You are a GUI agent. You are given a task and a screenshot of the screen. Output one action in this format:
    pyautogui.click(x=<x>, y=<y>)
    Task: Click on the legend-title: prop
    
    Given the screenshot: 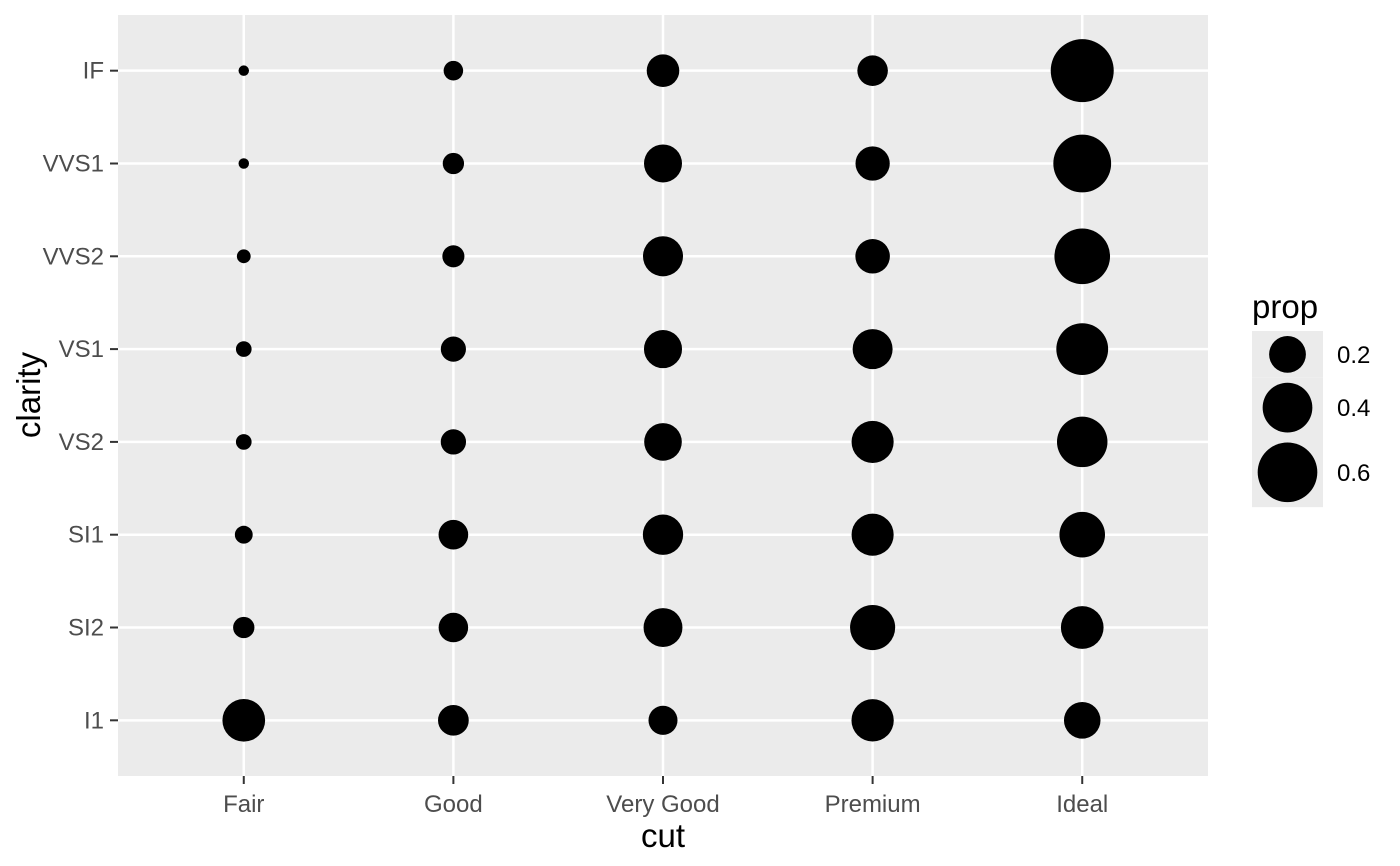 What is the action you would take?
    pyautogui.click(x=1285, y=306)
    